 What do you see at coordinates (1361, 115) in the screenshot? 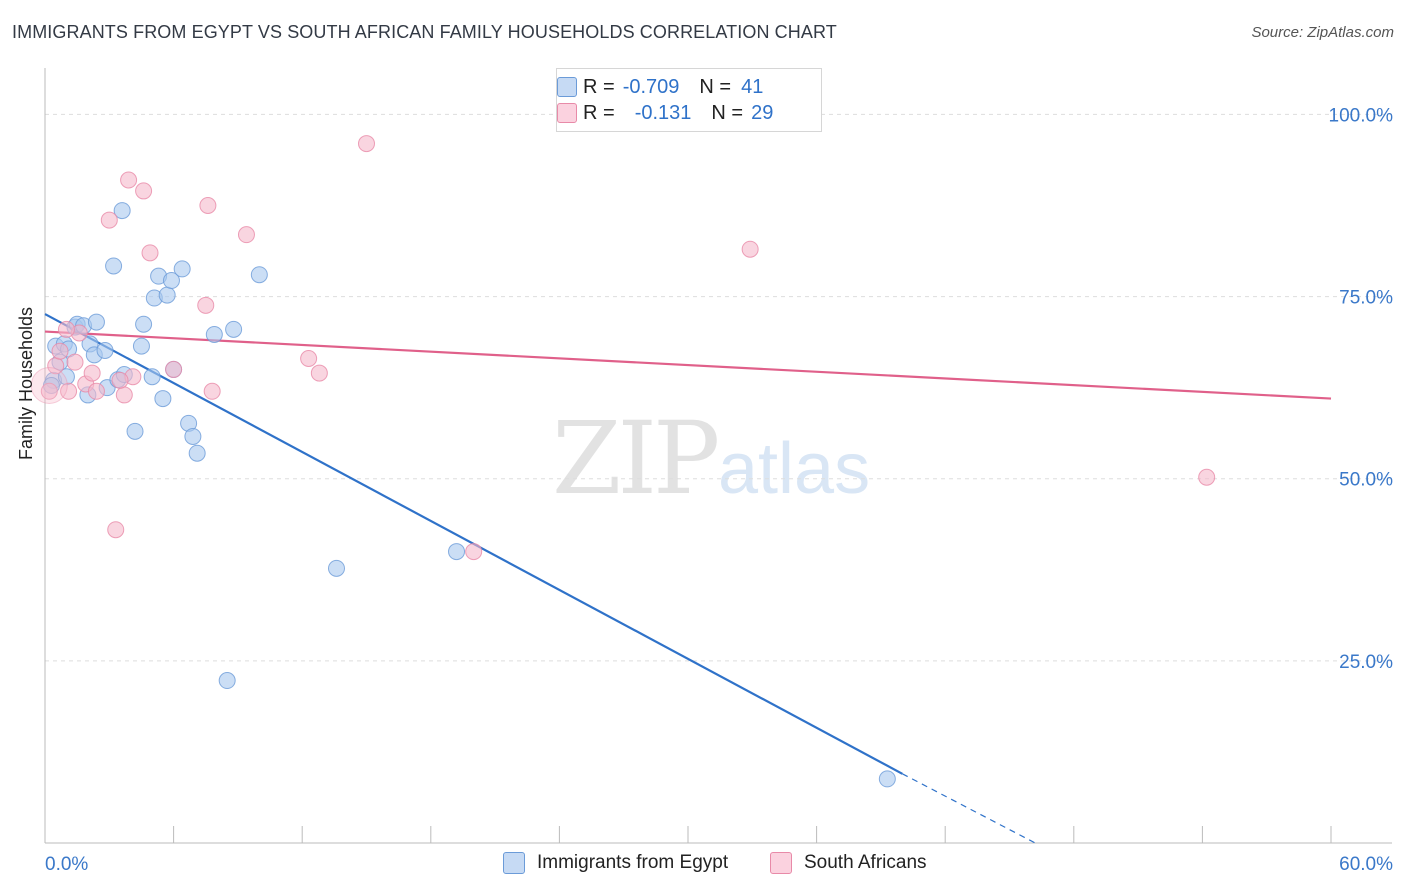
I see `y-tick-label: 100.0%` at bounding box center [1361, 115].